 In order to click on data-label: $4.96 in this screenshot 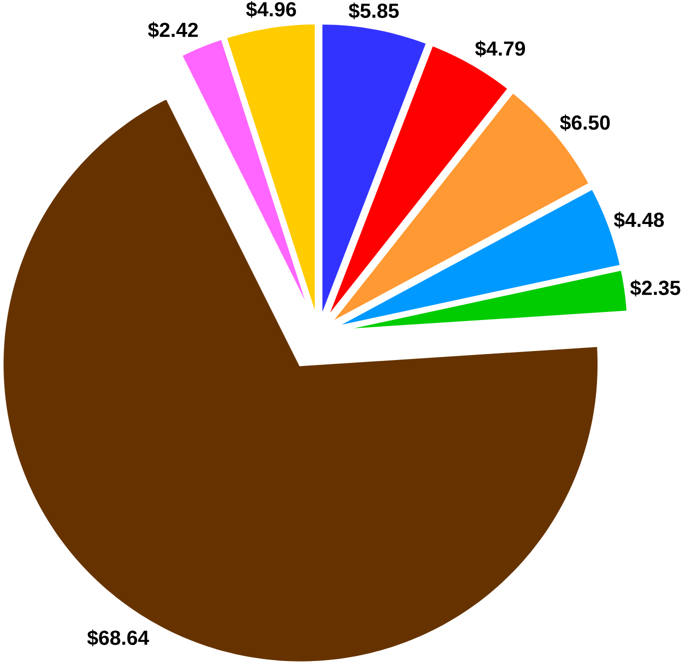, I will do `click(271, 9)`.